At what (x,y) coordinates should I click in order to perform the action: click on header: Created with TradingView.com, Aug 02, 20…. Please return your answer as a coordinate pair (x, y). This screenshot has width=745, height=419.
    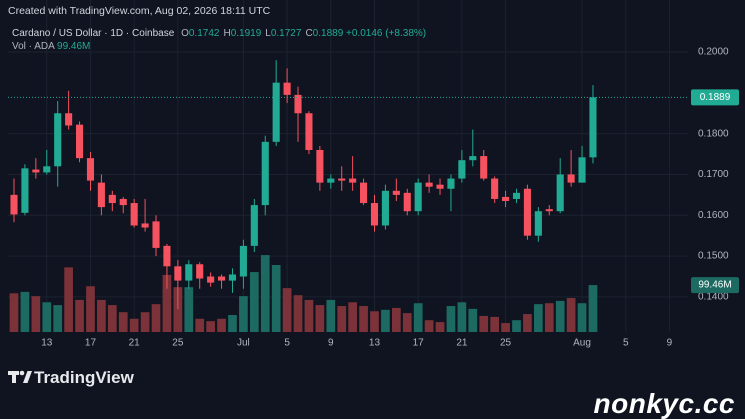
    Looking at the image, I should click on (139, 11).